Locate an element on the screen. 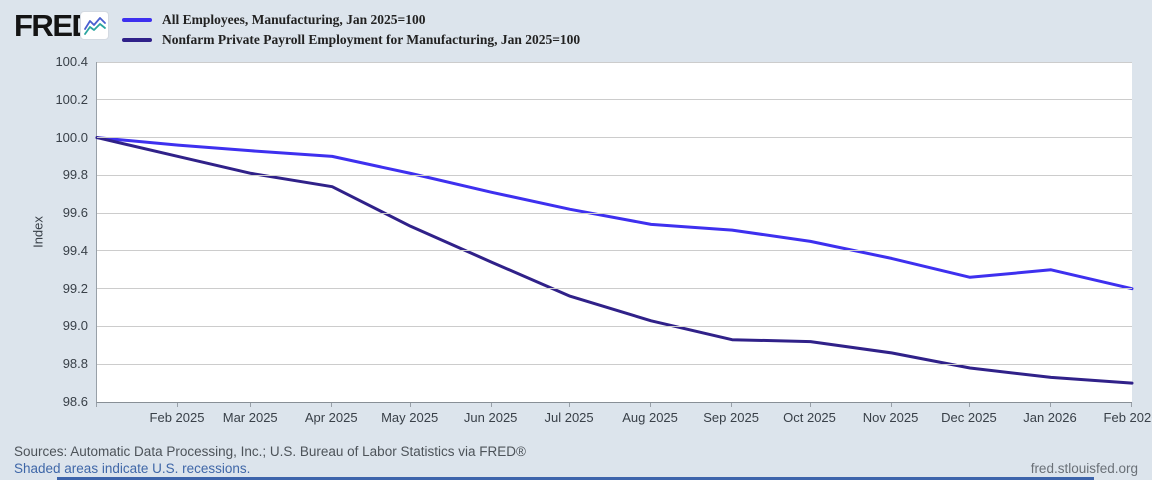  y-tick-label: 99.8 is located at coordinates (75, 175).